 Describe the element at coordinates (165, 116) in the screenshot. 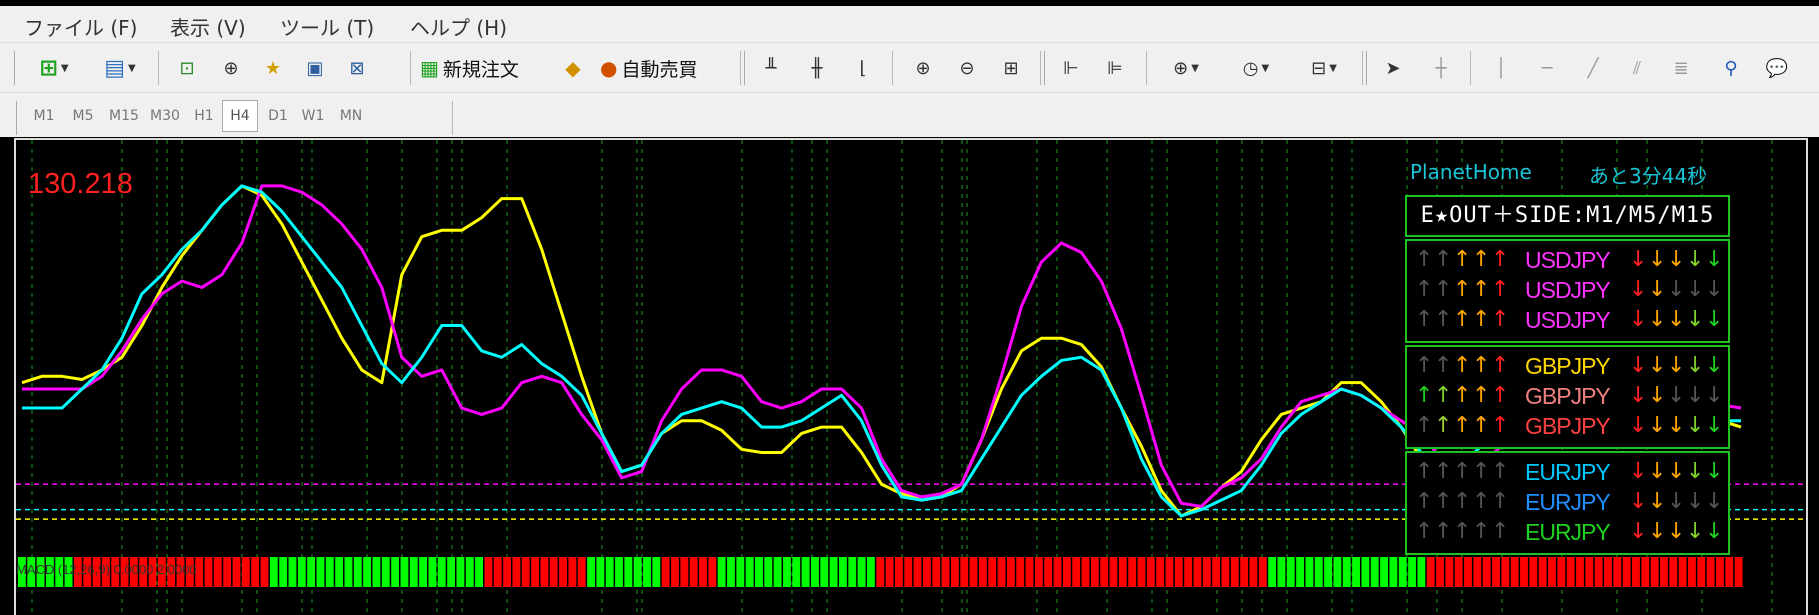

I see `timeframe-m30: M30` at that location.